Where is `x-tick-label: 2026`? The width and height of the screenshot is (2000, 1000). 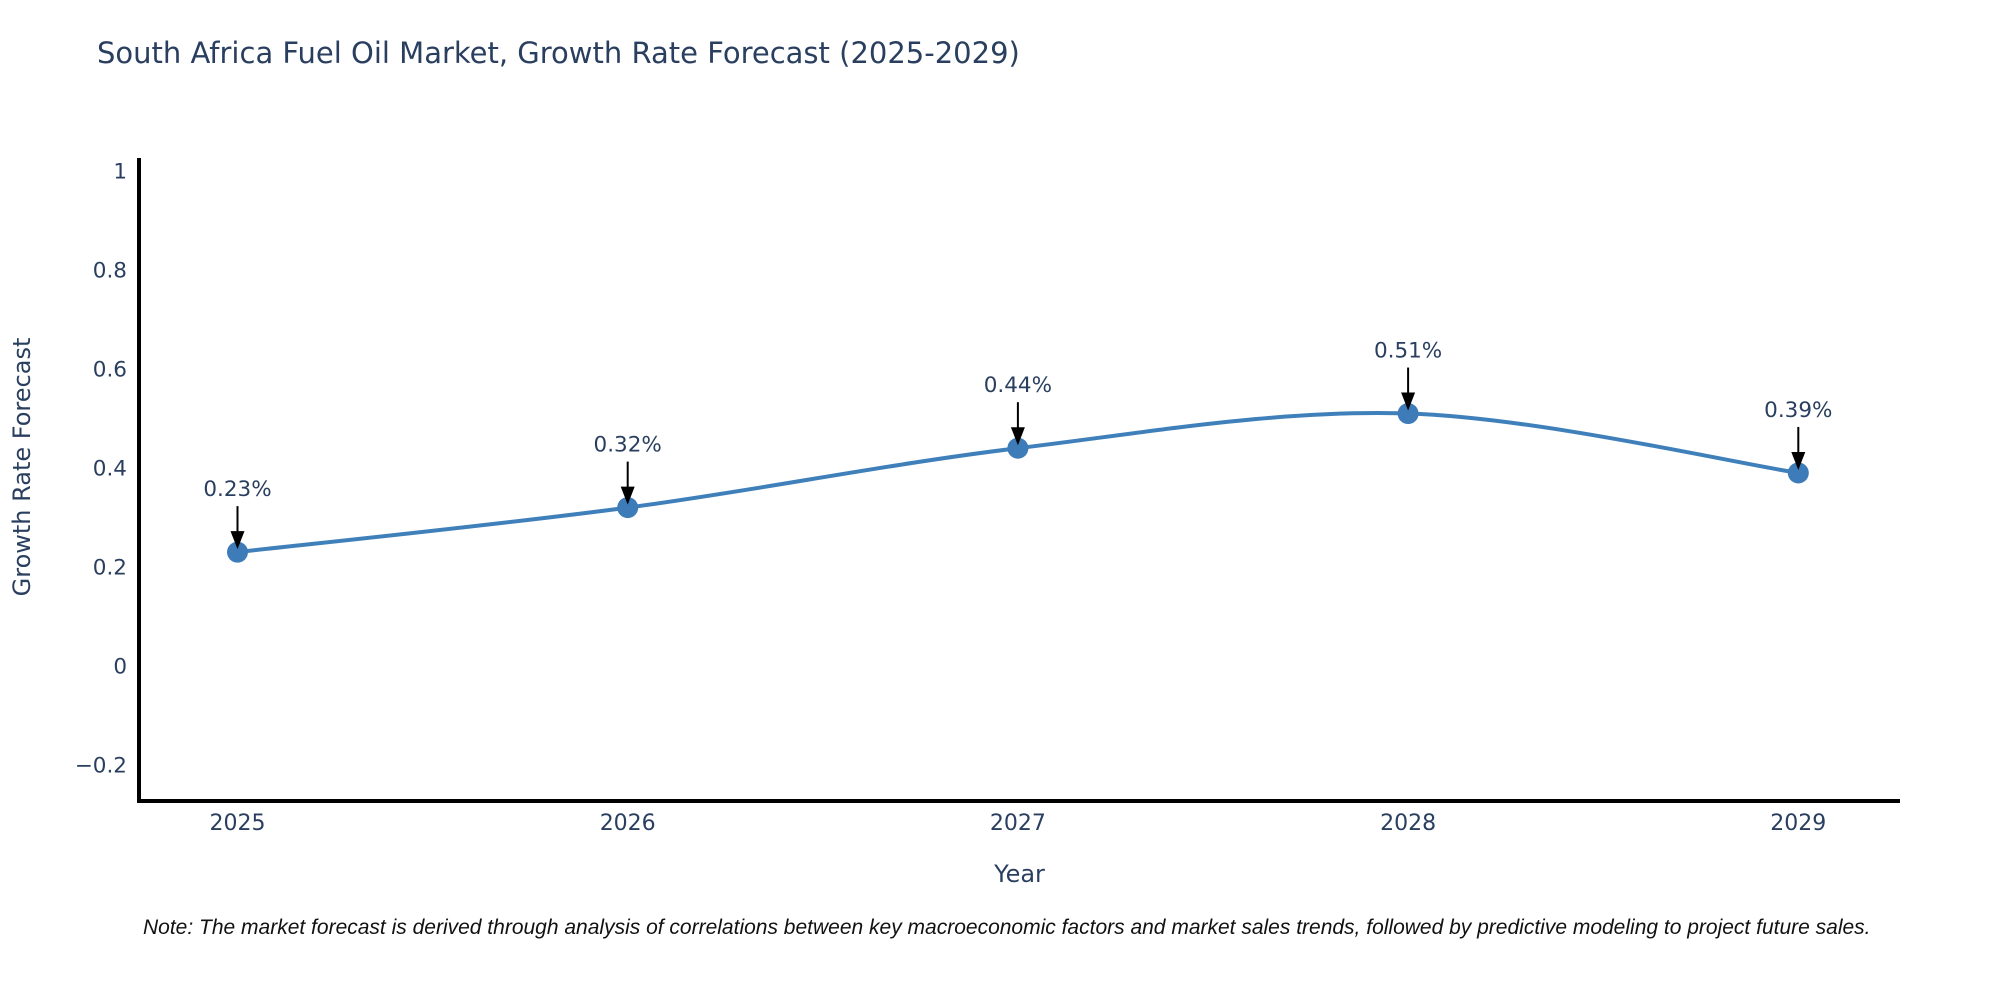
x-tick-label: 2026 is located at coordinates (628, 823).